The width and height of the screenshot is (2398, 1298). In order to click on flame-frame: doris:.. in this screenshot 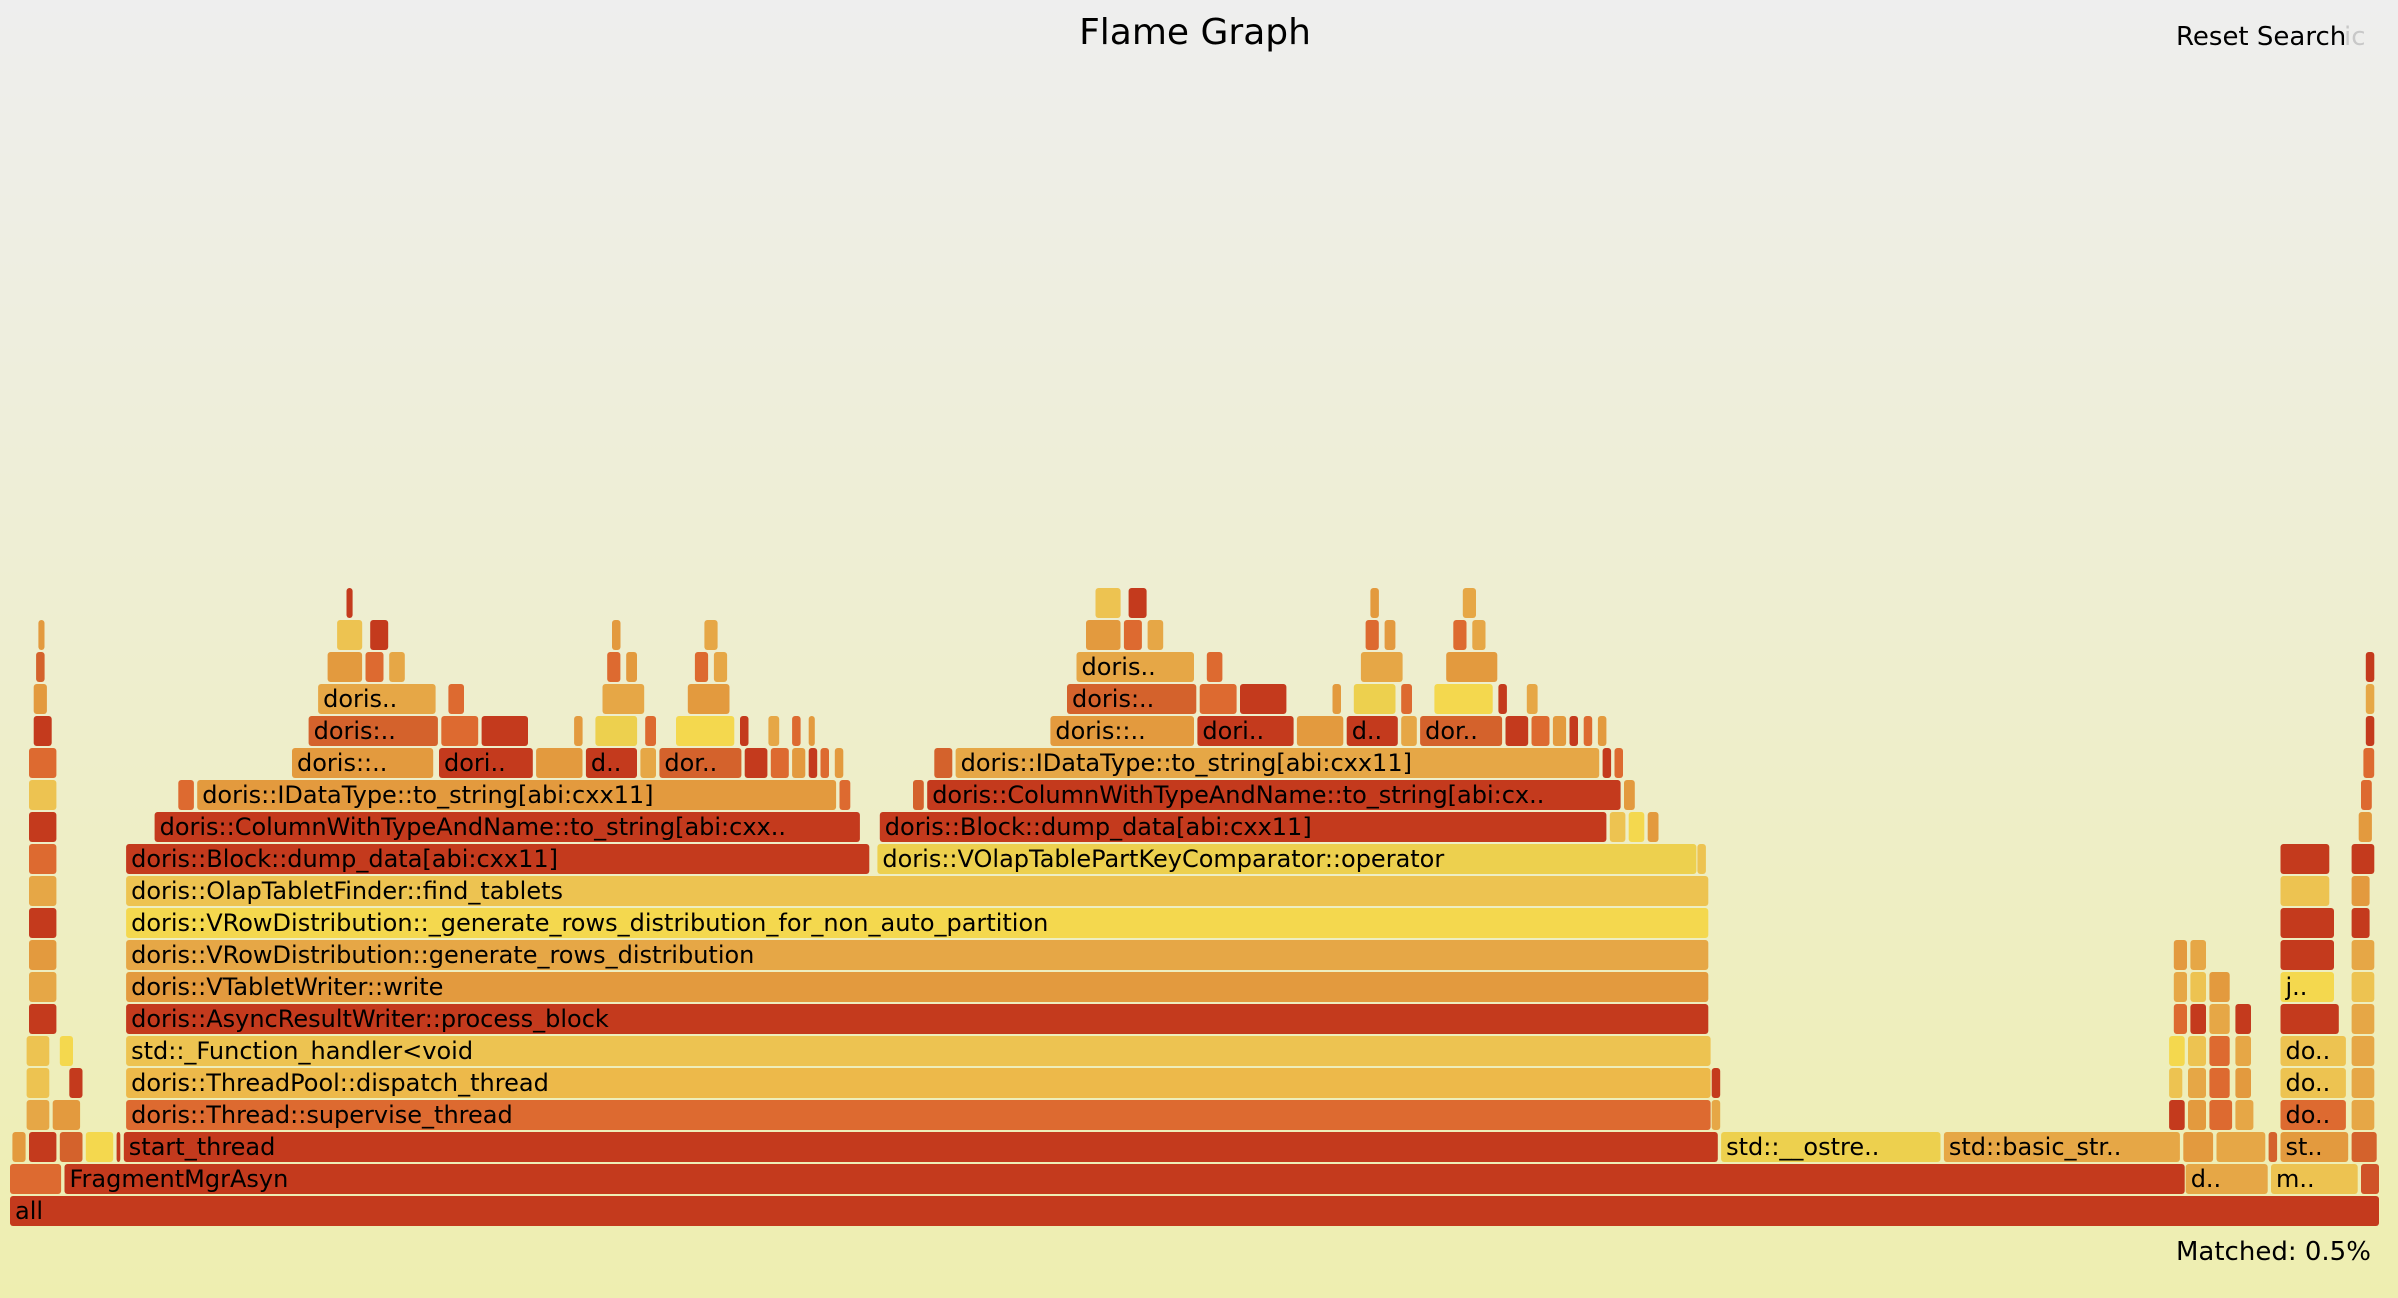, I will do `click(373, 731)`.